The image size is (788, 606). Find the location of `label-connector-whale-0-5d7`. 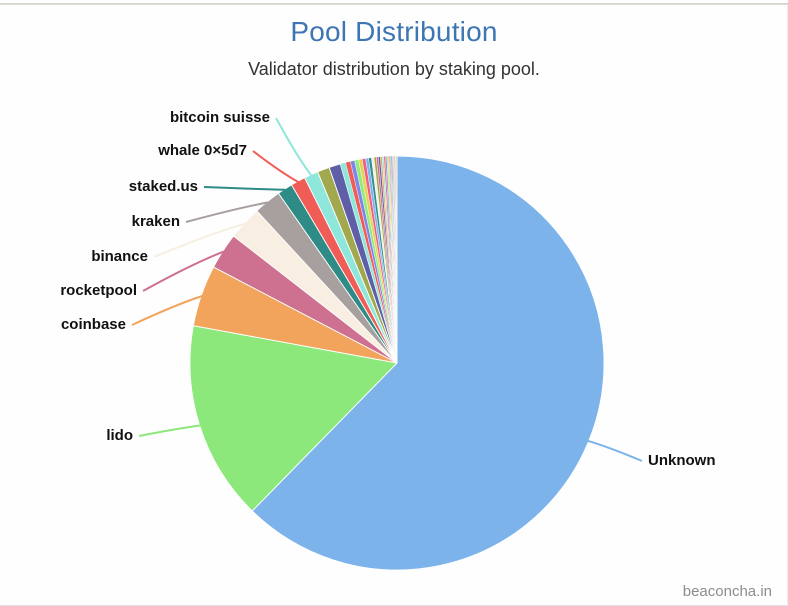

label-connector-whale-0-5d7 is located at coordinates (275, 166).